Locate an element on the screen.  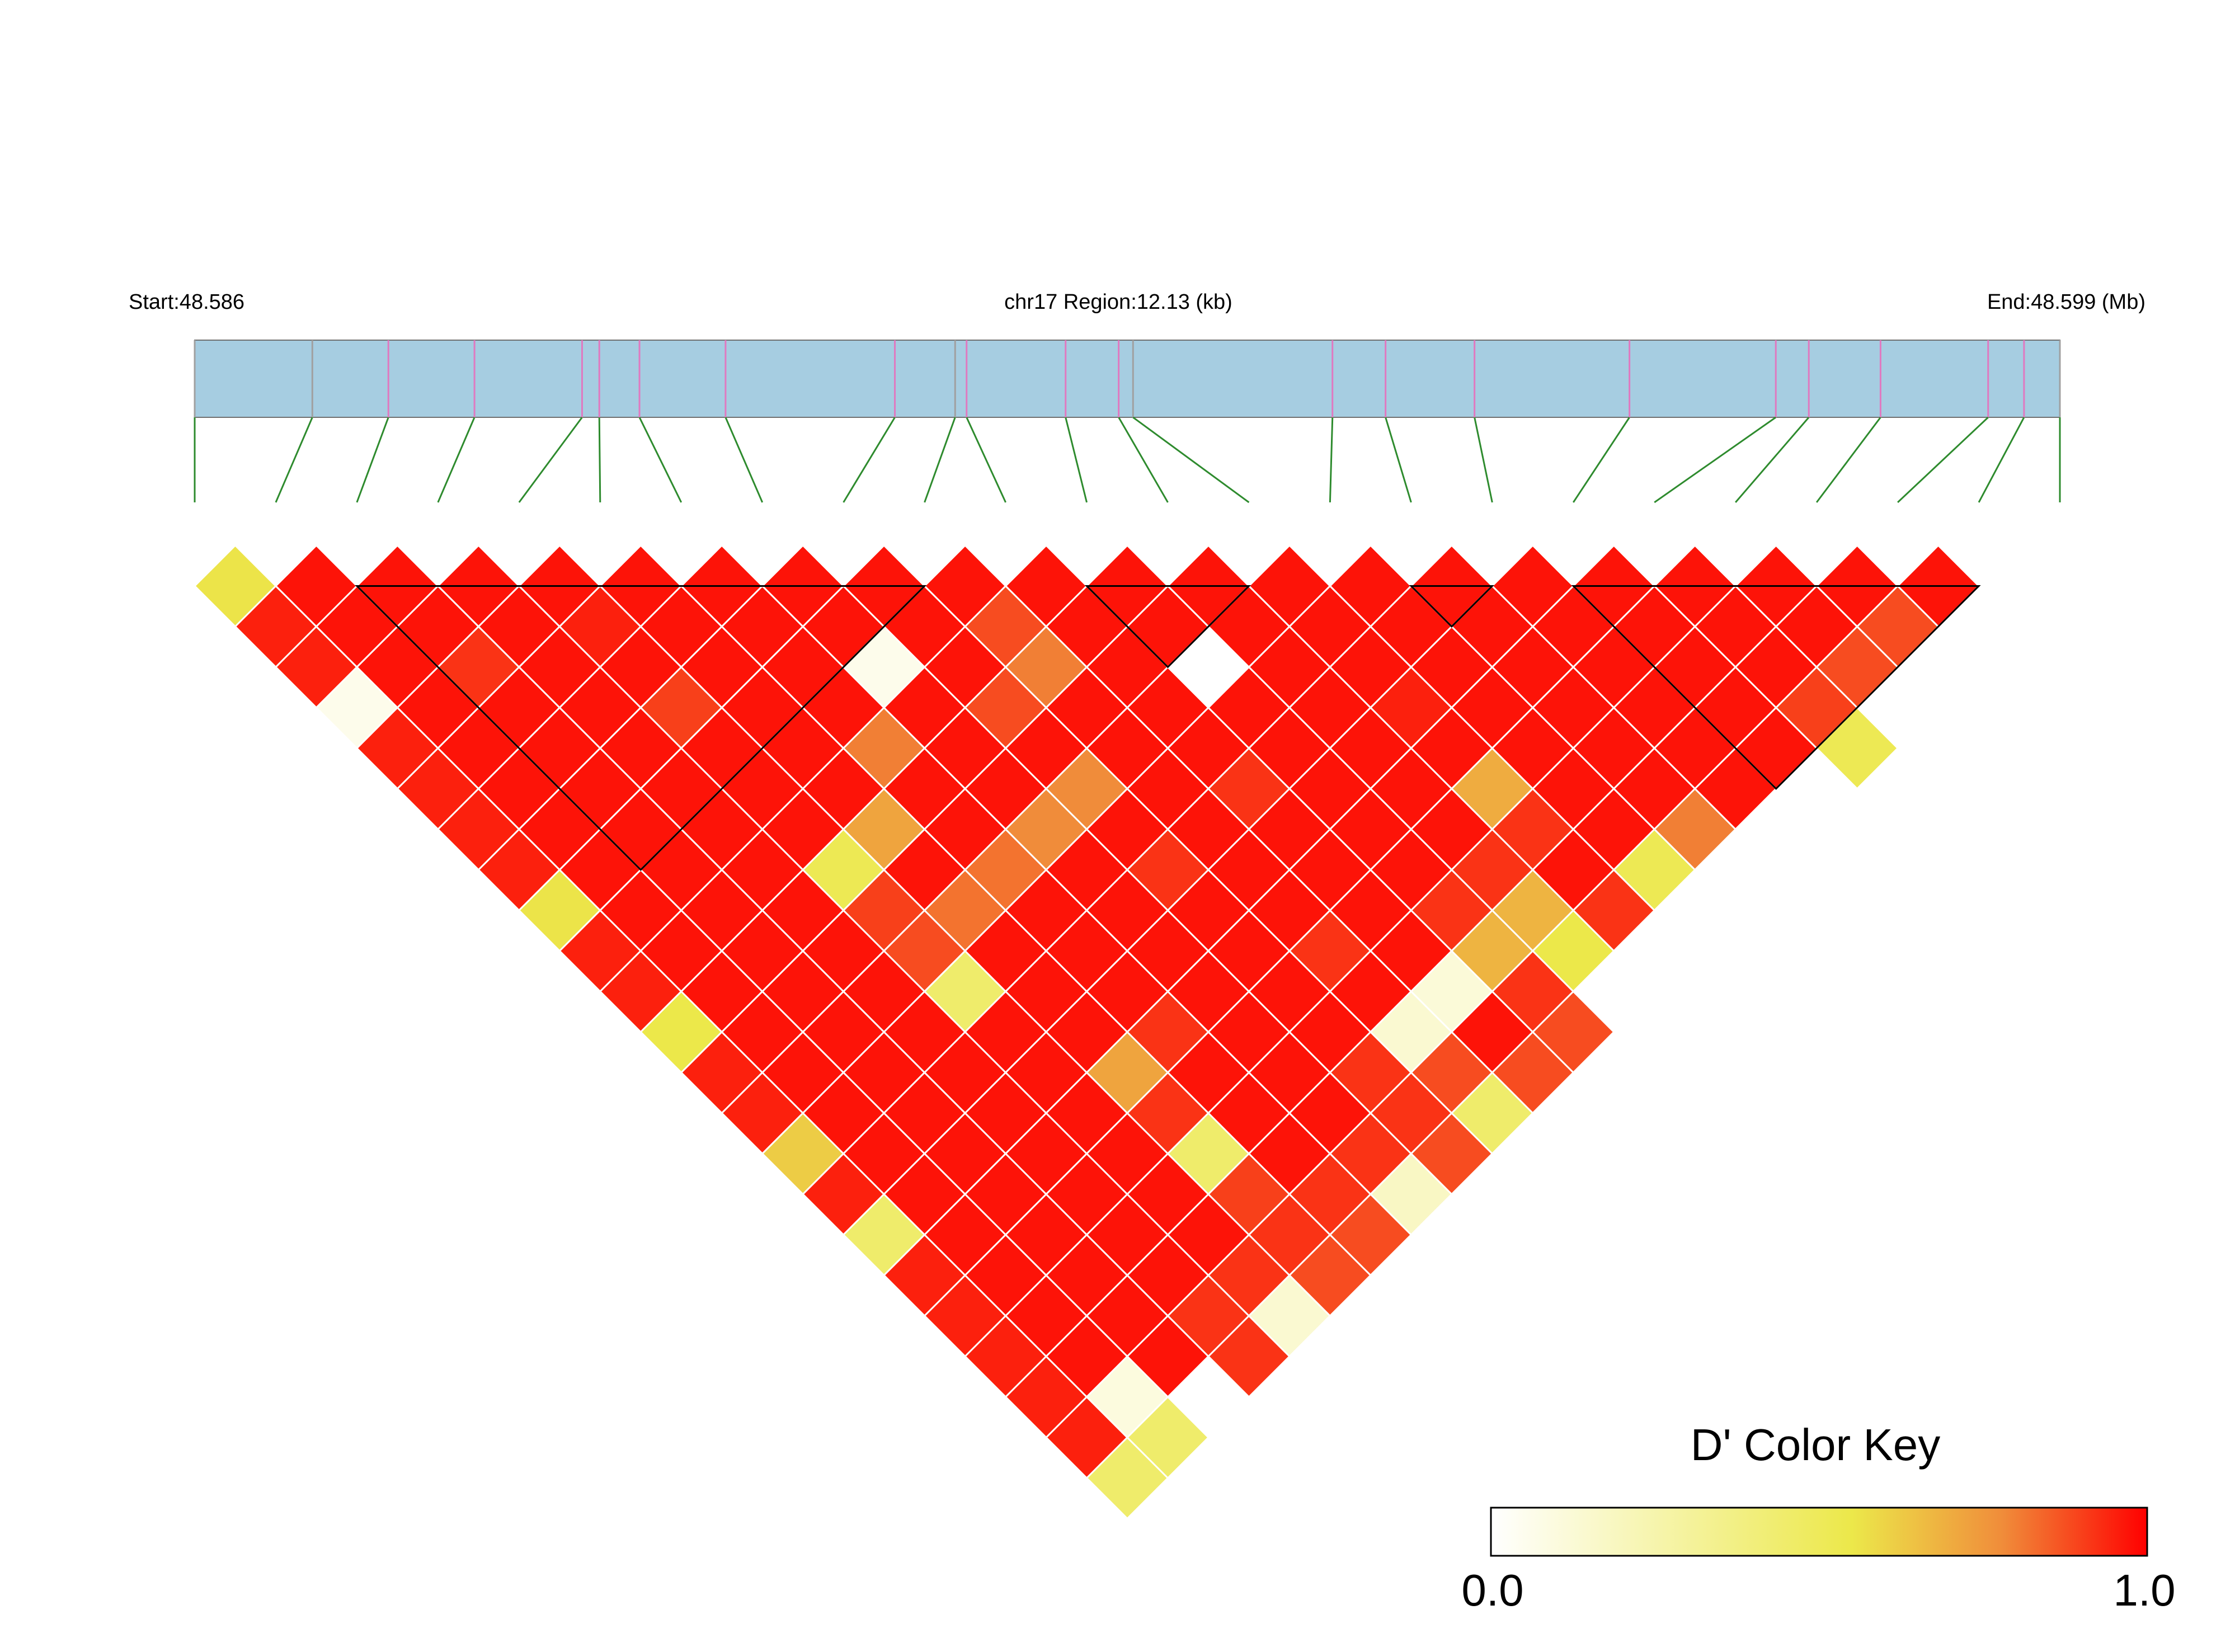
color-key-max-label: 1.0 is located at coordinates (2144, 1590).